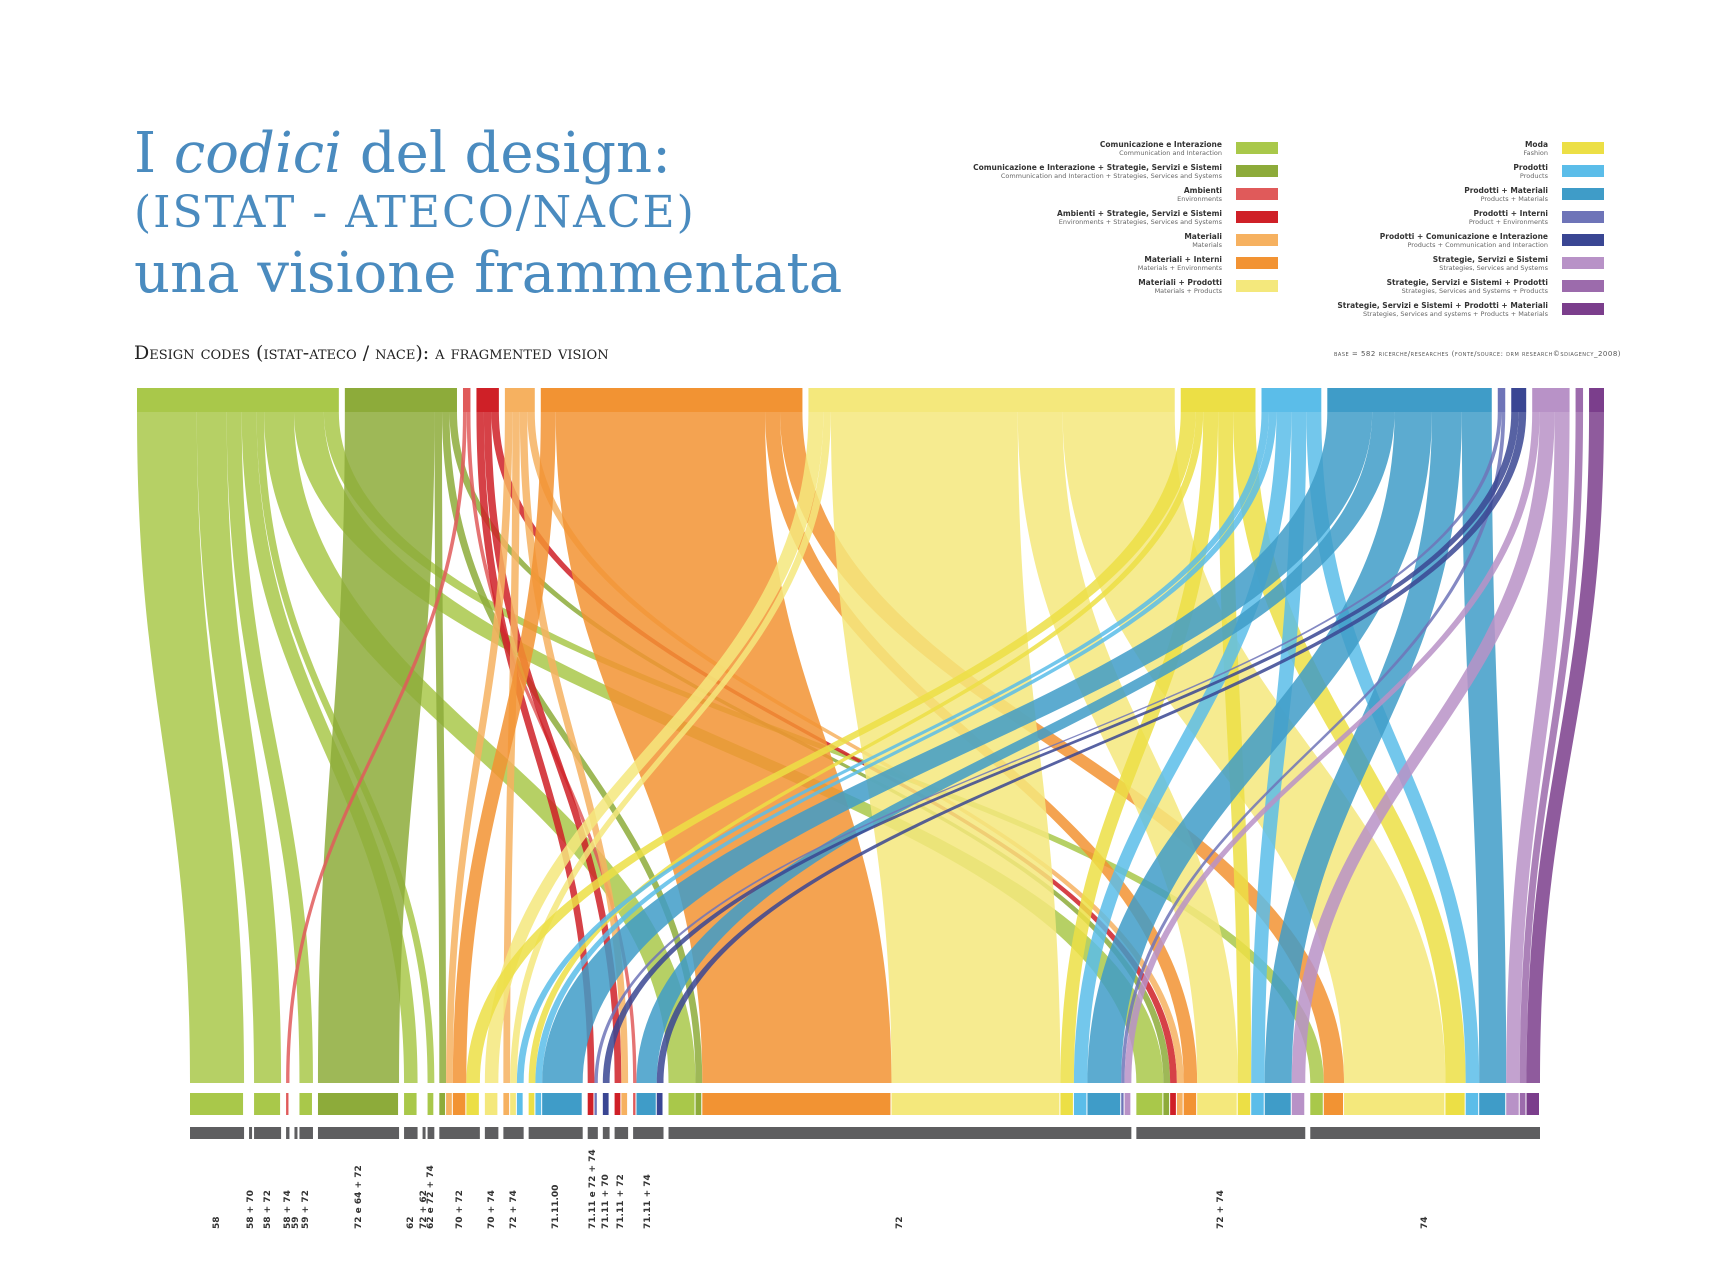 This screenshot has height=1280, width=1731. What do you see at coordinates (621, 1201) in the screenshot?
I see `code-label: 71.11 + 72` at bounding box center [621, 1201].